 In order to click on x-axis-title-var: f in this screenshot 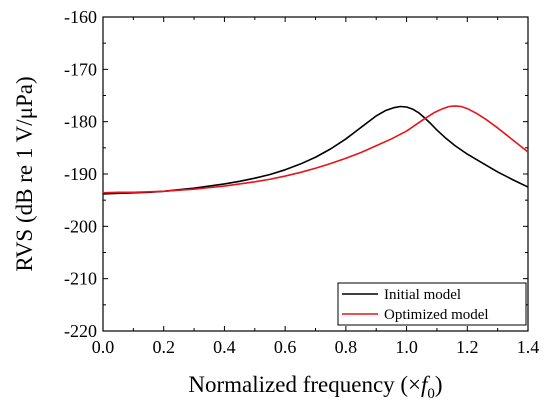, I will do `click(426, 384)`.